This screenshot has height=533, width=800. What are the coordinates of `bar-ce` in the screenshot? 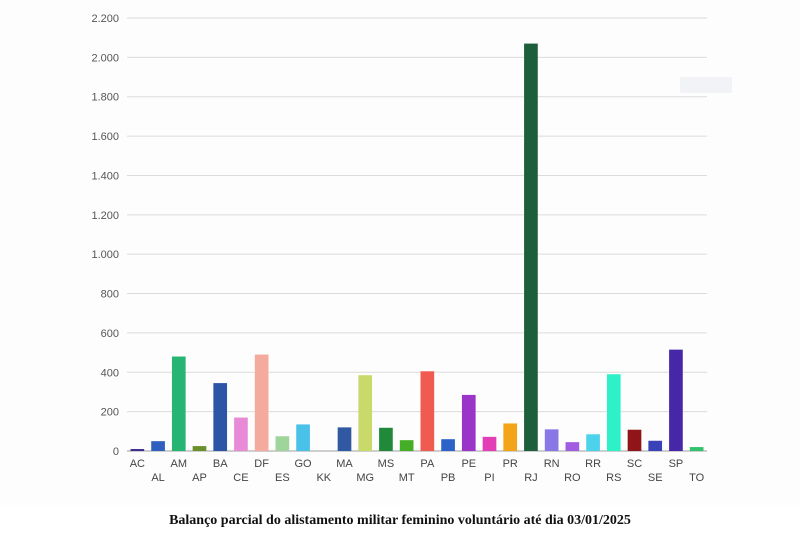 It's located at (241, 434).